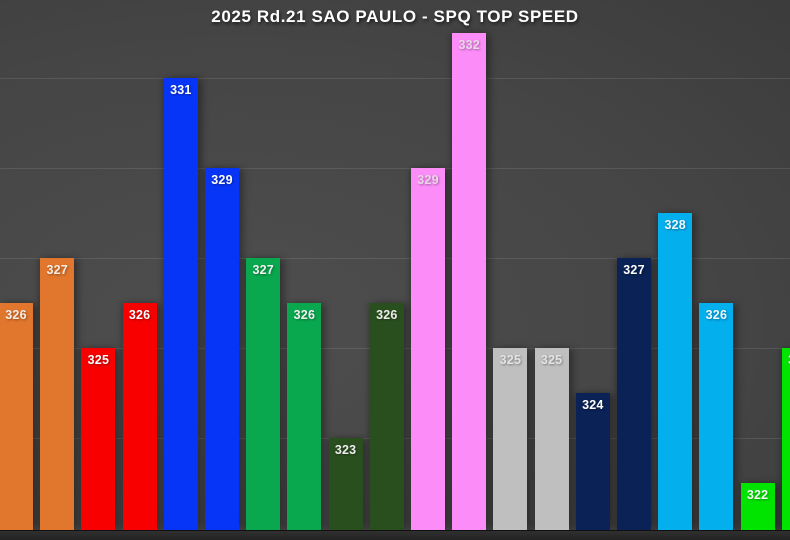 The height and width of the screenshot is (540, 790). Describe the element at coordinates (757, 495) in the screenshot. I see `bar-value-label: 322` at that location.